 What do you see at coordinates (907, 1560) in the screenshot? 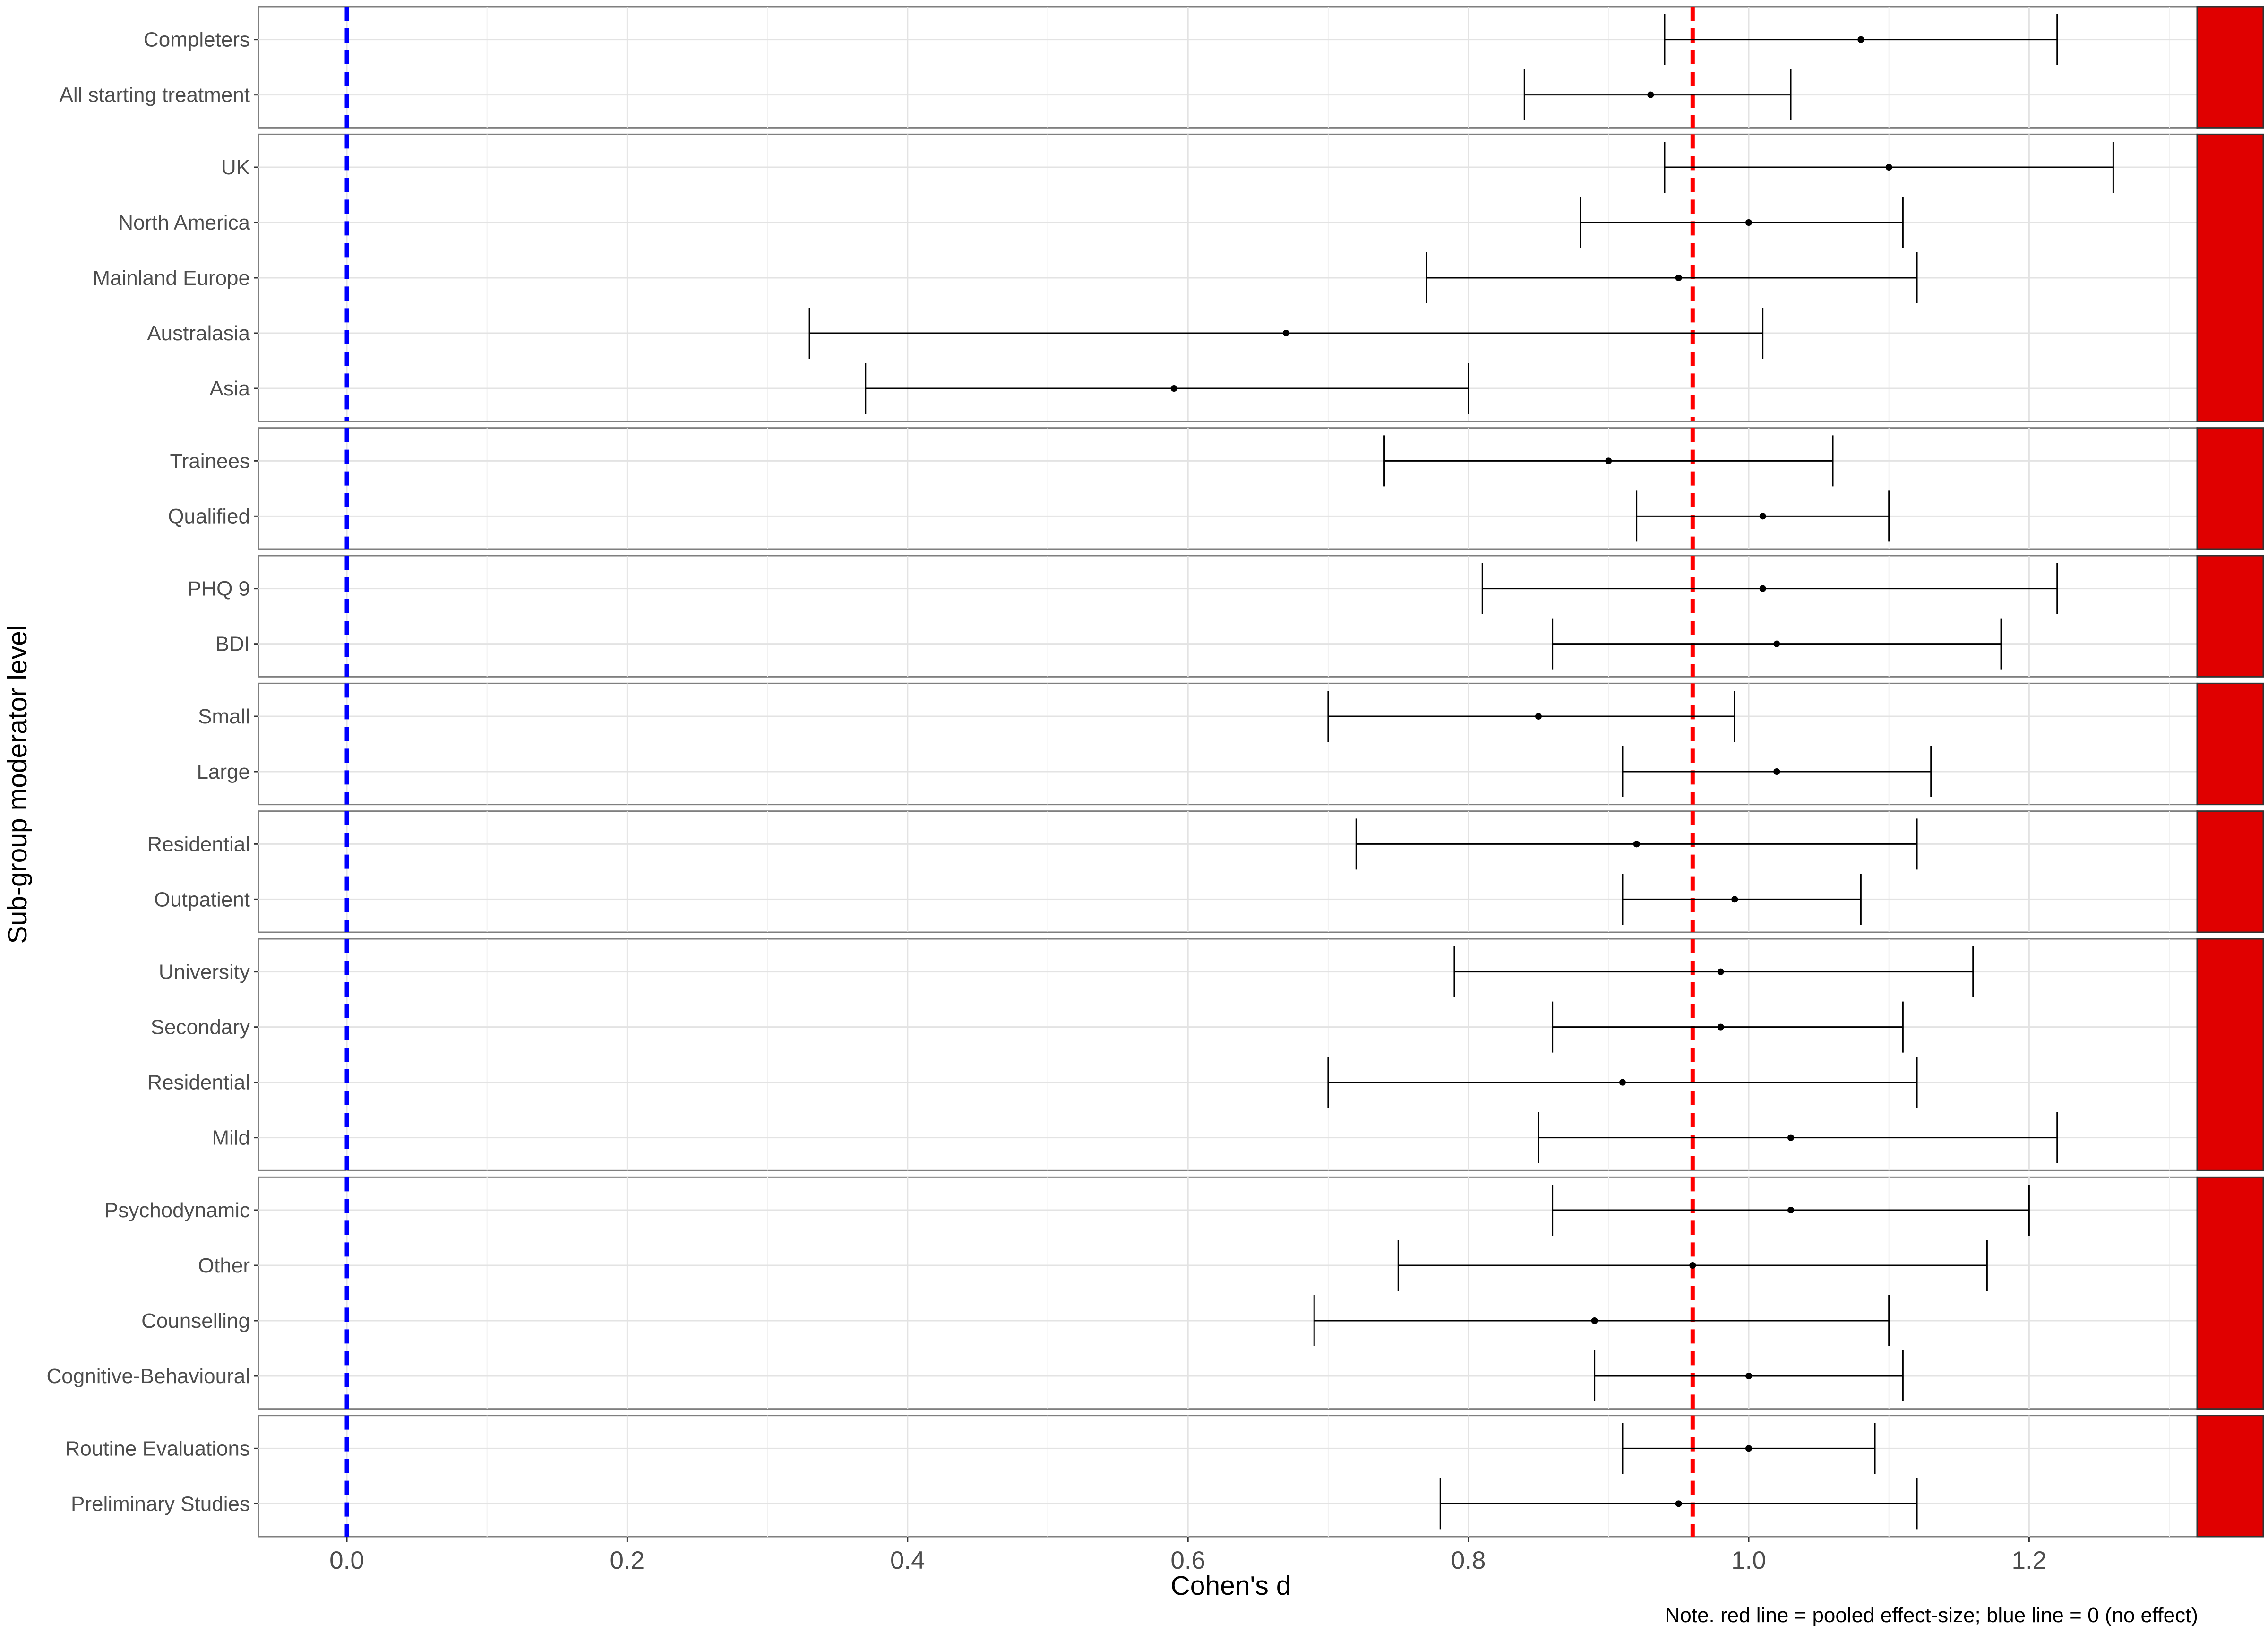
I see `x-tick-label: 0.4` at bounding box center [907, 1560].